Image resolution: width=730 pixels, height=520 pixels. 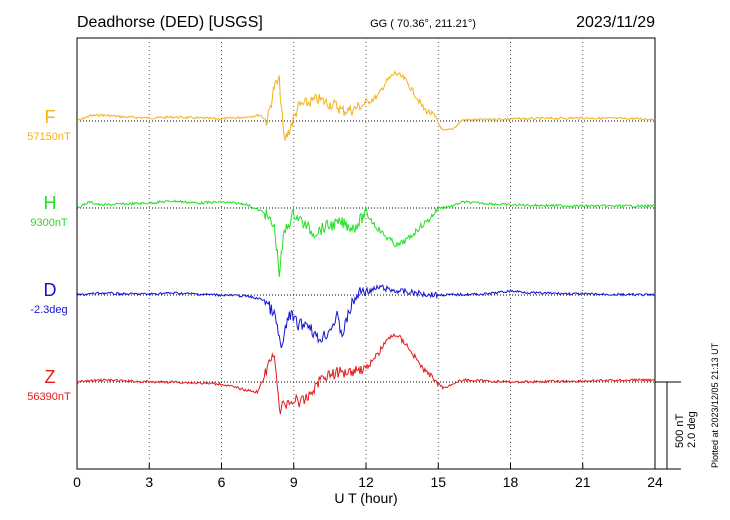 What do you see at coordinates (511, 482) in the screenshot?
I see `x-tick-label-18: 18` at bounding box center [511, 482].